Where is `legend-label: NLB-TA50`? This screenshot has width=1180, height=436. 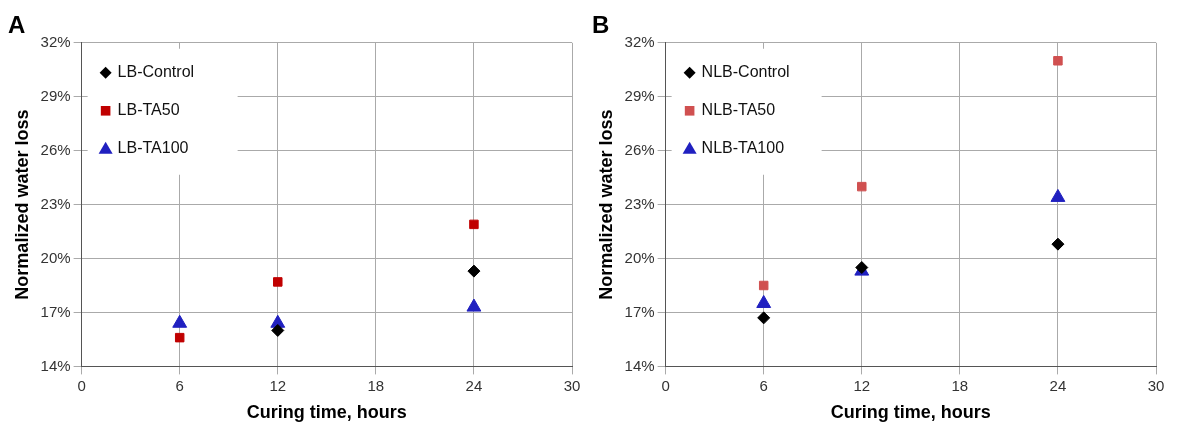
legend-label: NLB-TA50 is located at coordinates (738, 110).